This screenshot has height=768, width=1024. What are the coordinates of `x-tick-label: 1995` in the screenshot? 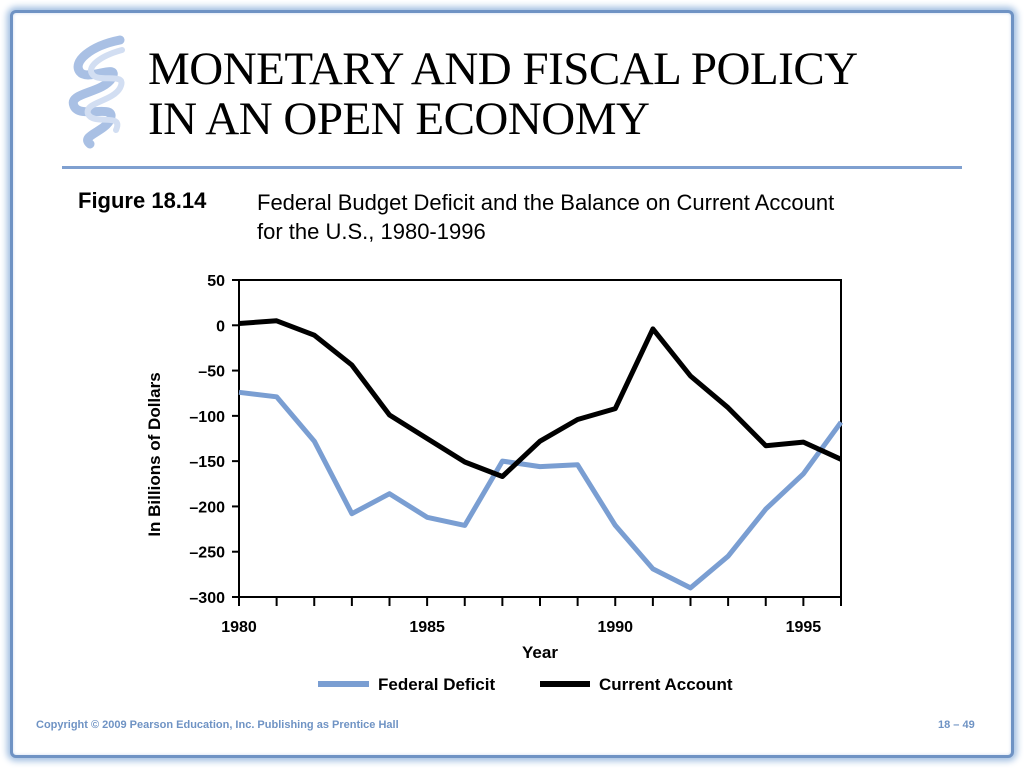 It's located at (804, 627).